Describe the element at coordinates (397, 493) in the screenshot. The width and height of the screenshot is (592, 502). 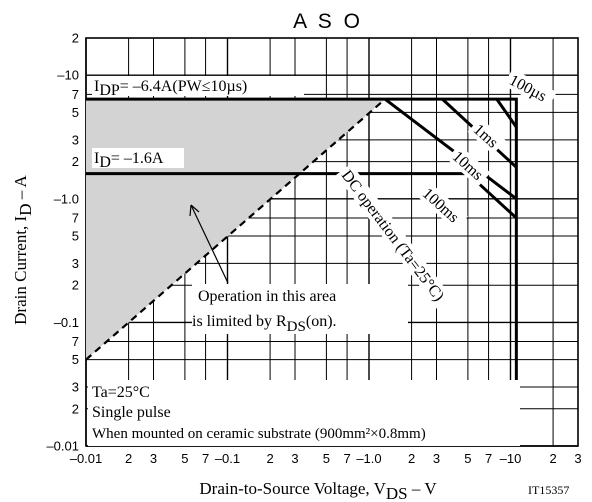
I see `x-axis-label-sub: DS` at that location.